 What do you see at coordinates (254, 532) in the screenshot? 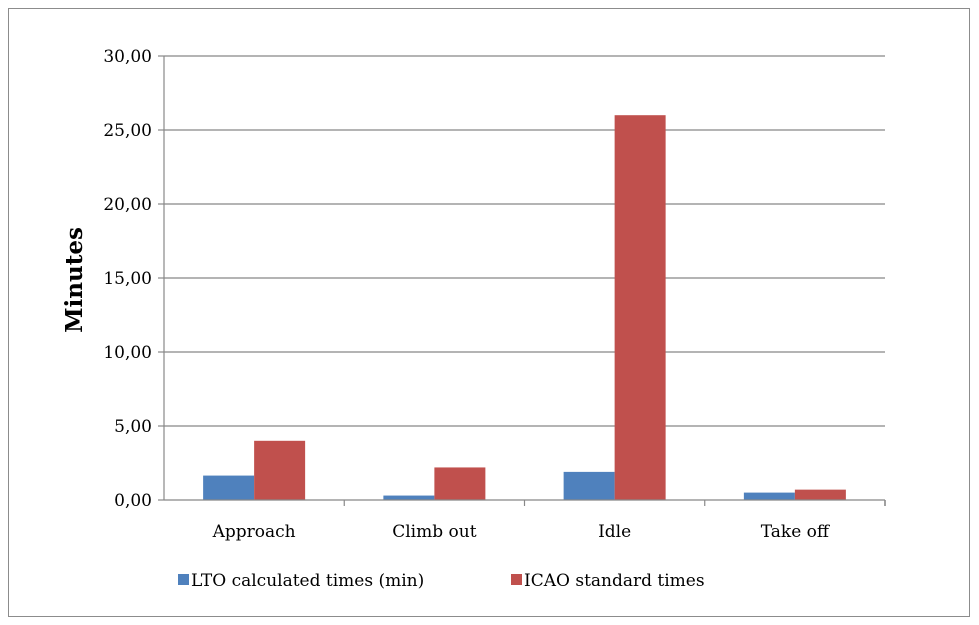
I see `x-tick-label: Approach` at bounding box center [254, 532].